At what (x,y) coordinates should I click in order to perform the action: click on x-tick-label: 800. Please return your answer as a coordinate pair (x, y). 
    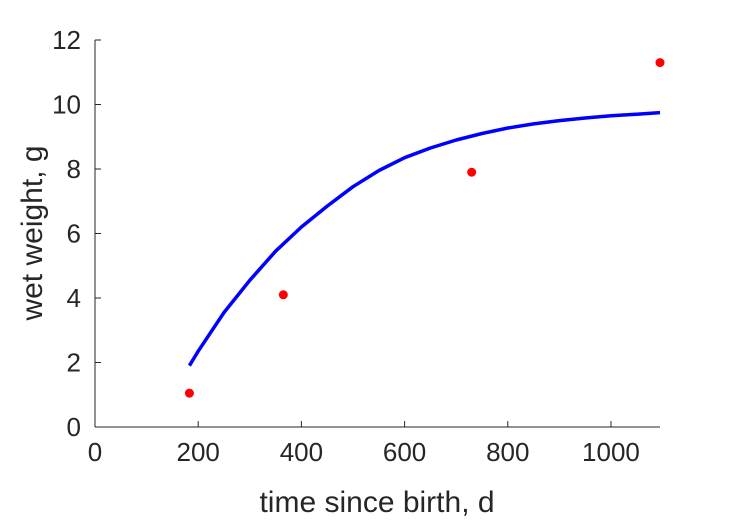
    Looking at the image, I should click on (507, 452).